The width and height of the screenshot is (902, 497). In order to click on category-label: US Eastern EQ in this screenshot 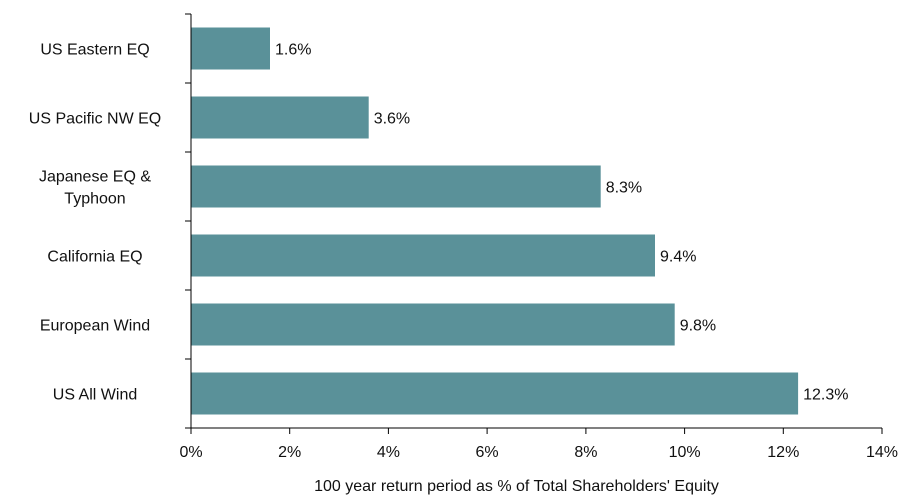, I will do `click(94, 50)`.